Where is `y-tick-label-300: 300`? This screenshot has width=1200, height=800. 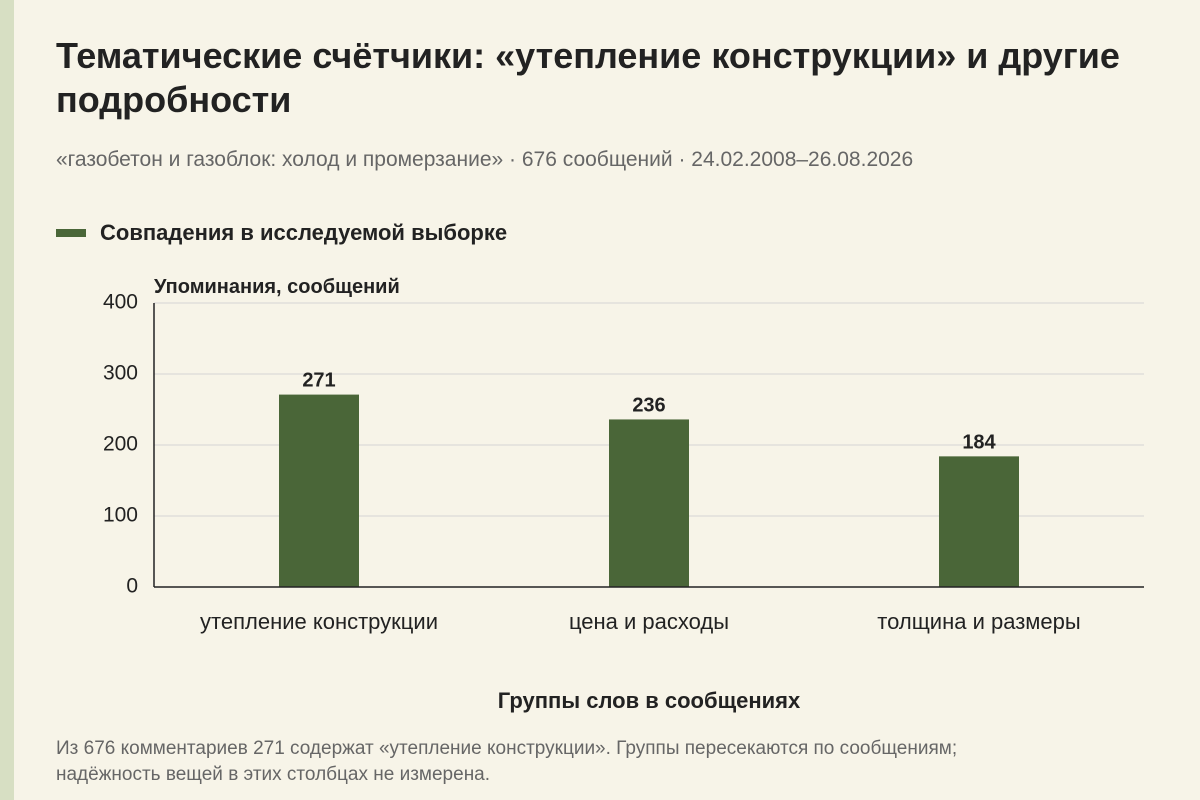 y-tick-label-300: 300 is located at coordinates (120, 373).